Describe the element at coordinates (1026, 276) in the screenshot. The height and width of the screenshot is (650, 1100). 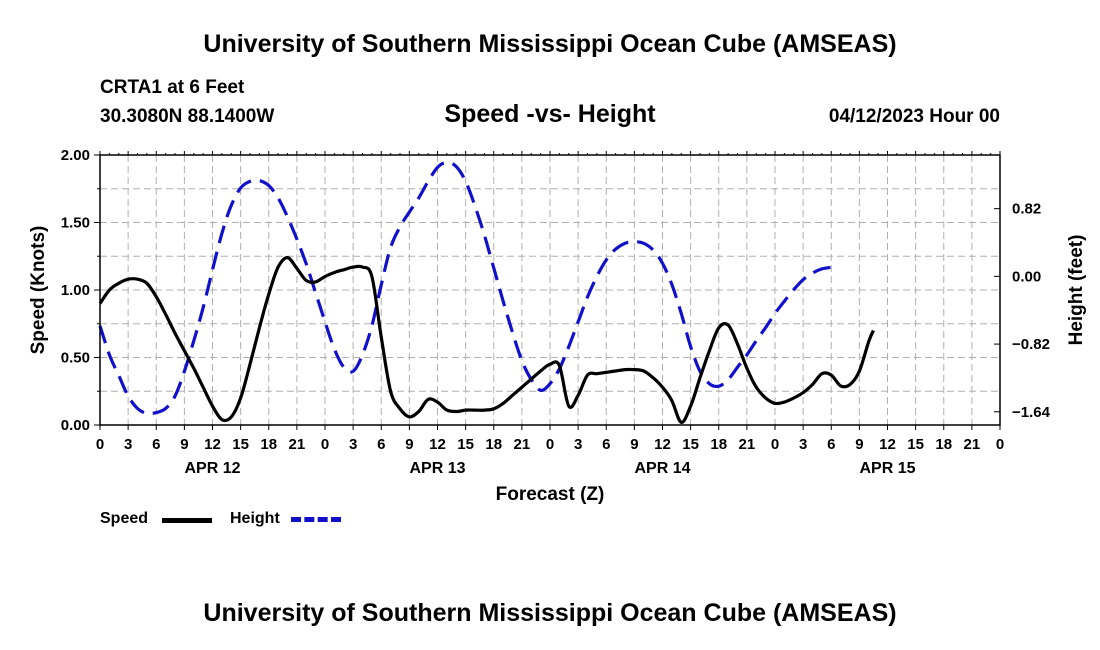
I see `y2-tick-label: 0.00` at that location.